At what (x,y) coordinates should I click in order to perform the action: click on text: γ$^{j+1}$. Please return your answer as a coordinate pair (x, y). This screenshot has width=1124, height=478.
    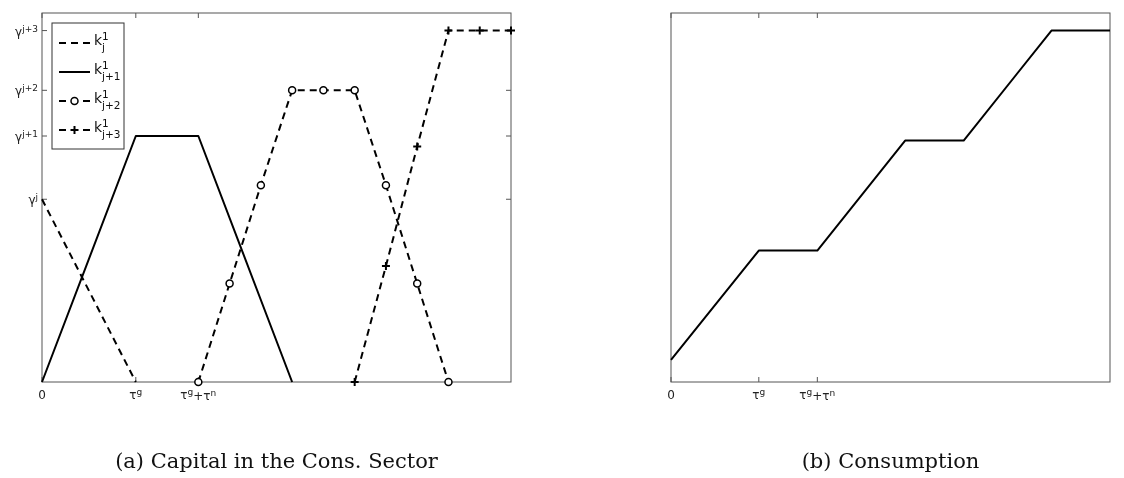
    Looking at the image, I should click on (26, 136).